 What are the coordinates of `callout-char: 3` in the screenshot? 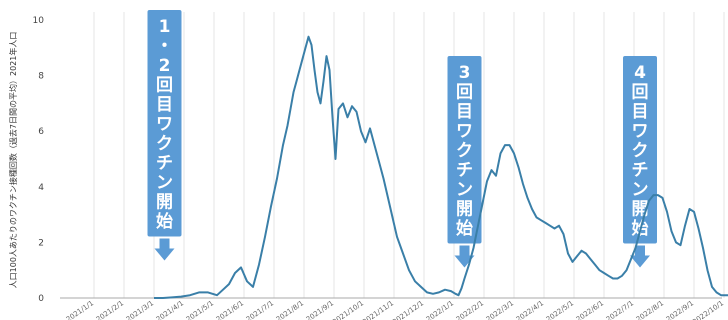 It's located at (465, 73).